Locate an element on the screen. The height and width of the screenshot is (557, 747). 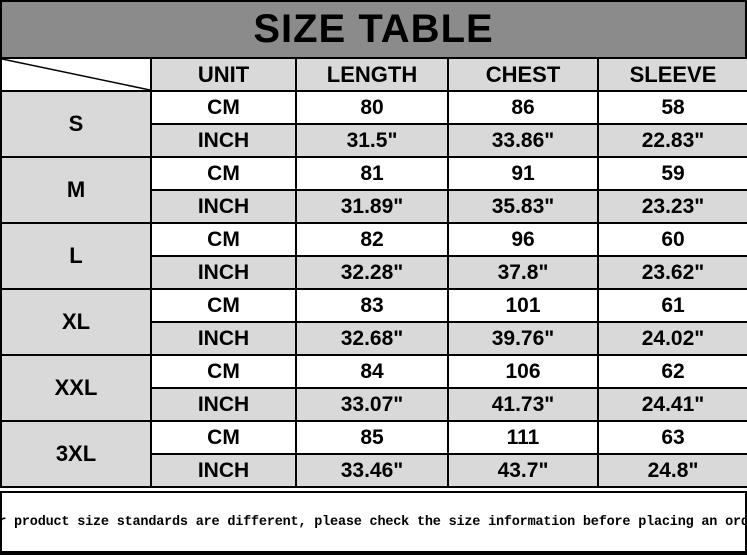
length-cm-value: 83 is located at coordinates (372, 305).